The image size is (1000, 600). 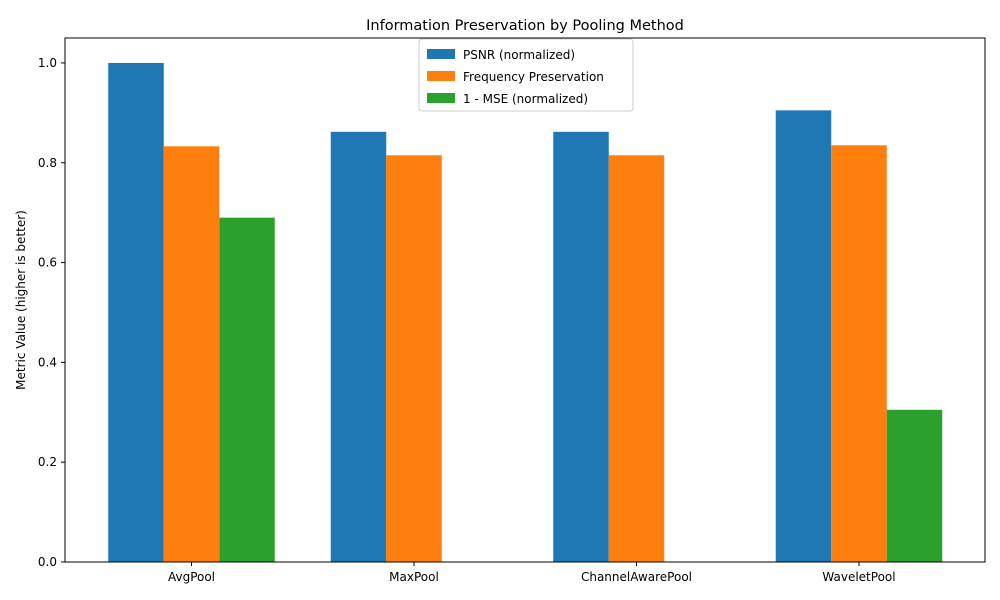 What do you see at coordinates (914, 485) in the screenshot?
I see `bar-1-mse-normalized--waveletpool` at bounding box center [914, 485].